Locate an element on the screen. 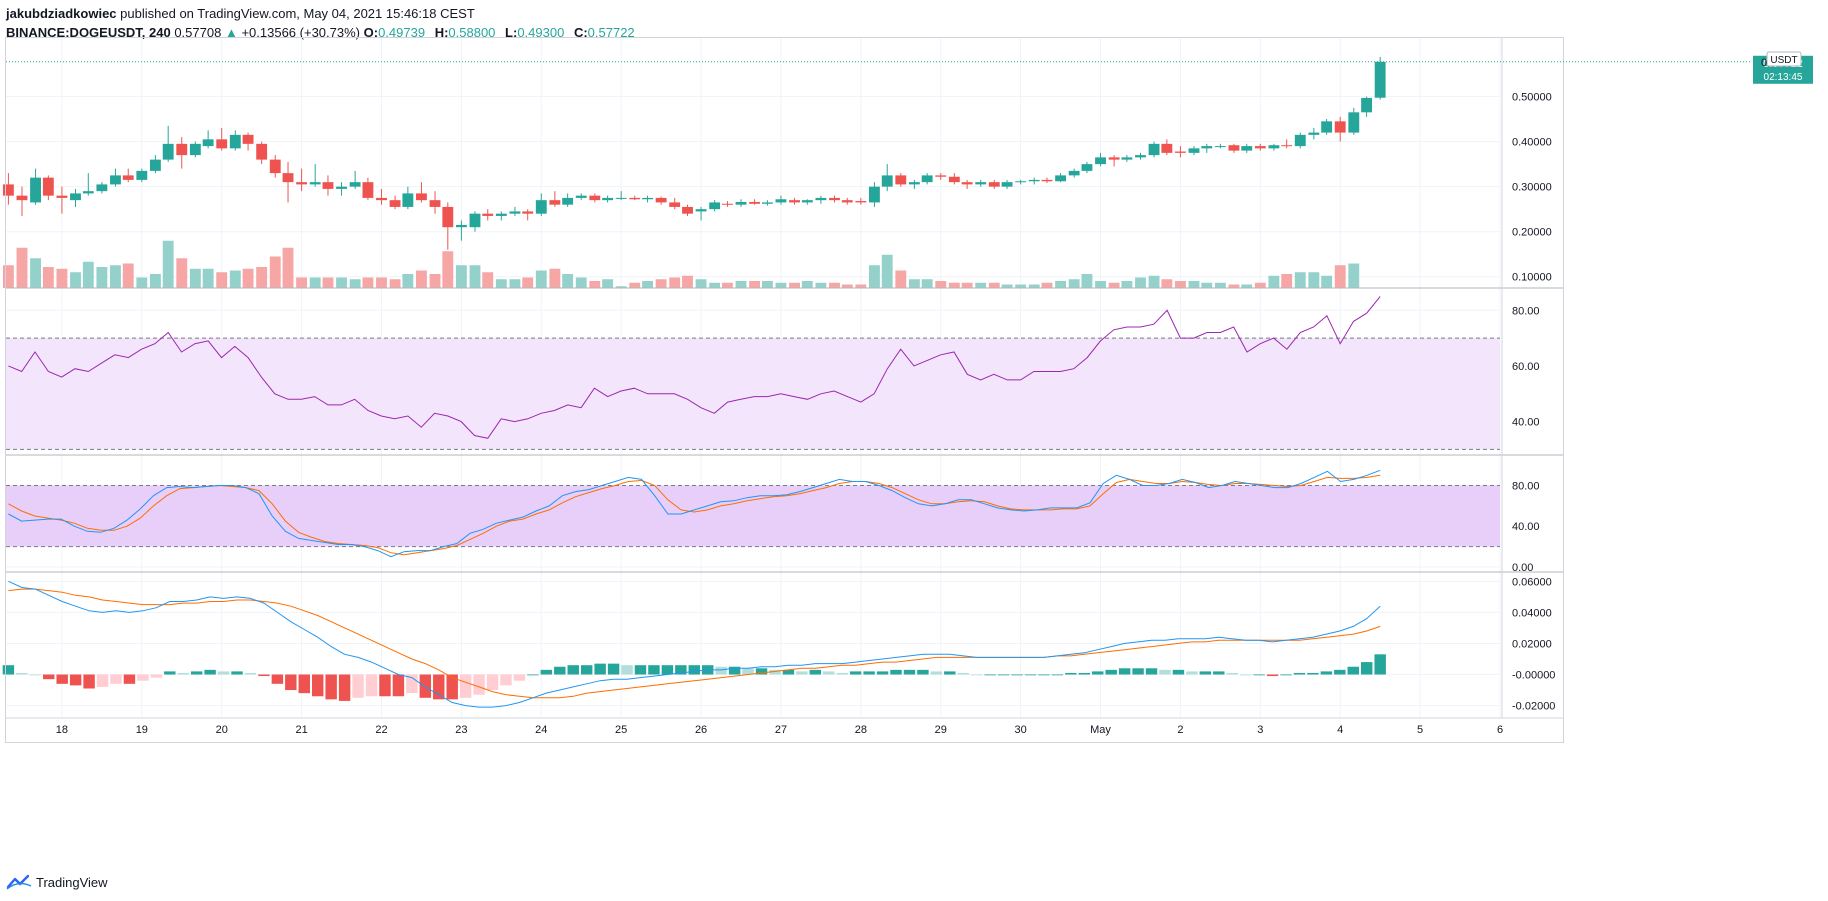 The image size is (1828, 901). price-change: +0.13566 (+30.73%) is located at coordinates (300, 32).